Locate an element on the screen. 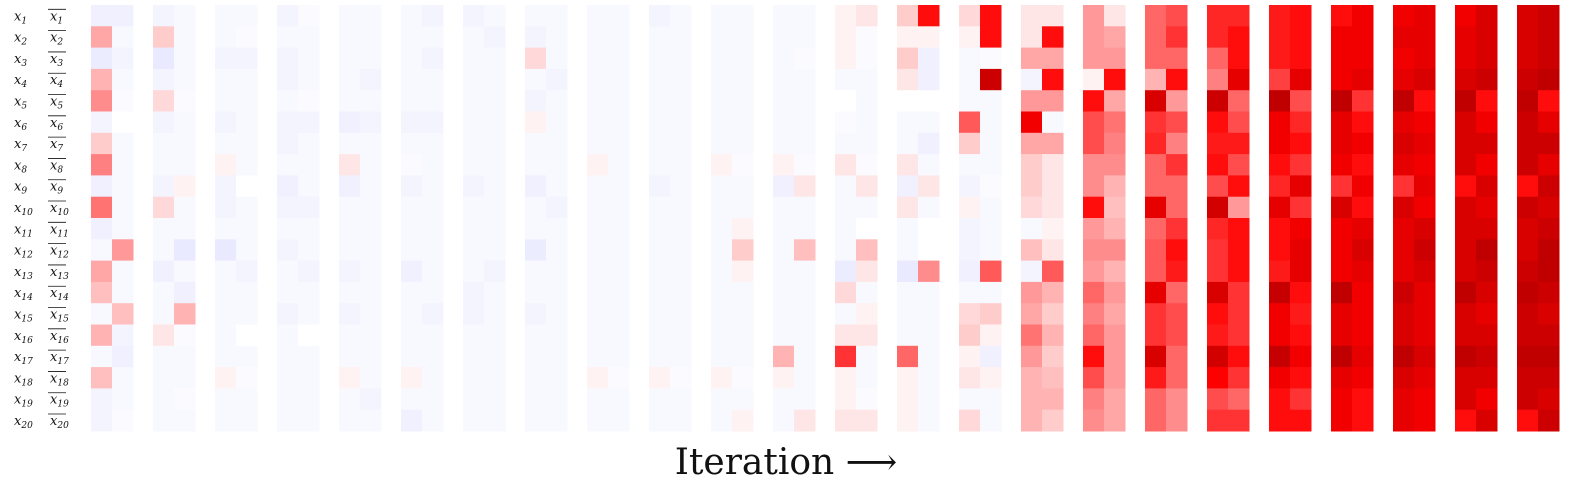 The height and width of the screenshot is (492, 1593). row-label-var: x4 is located at coordinates (20, 81).